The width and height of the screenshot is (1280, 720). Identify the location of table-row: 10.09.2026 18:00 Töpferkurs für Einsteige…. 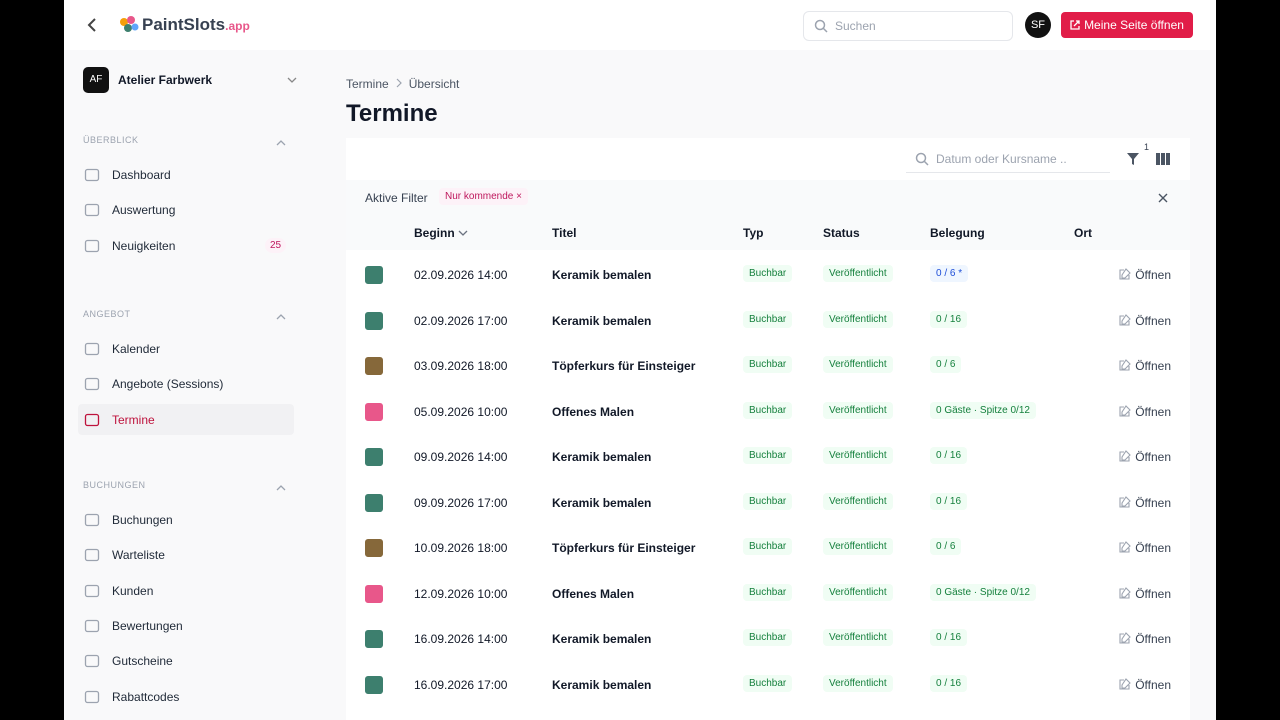
(768, 548).